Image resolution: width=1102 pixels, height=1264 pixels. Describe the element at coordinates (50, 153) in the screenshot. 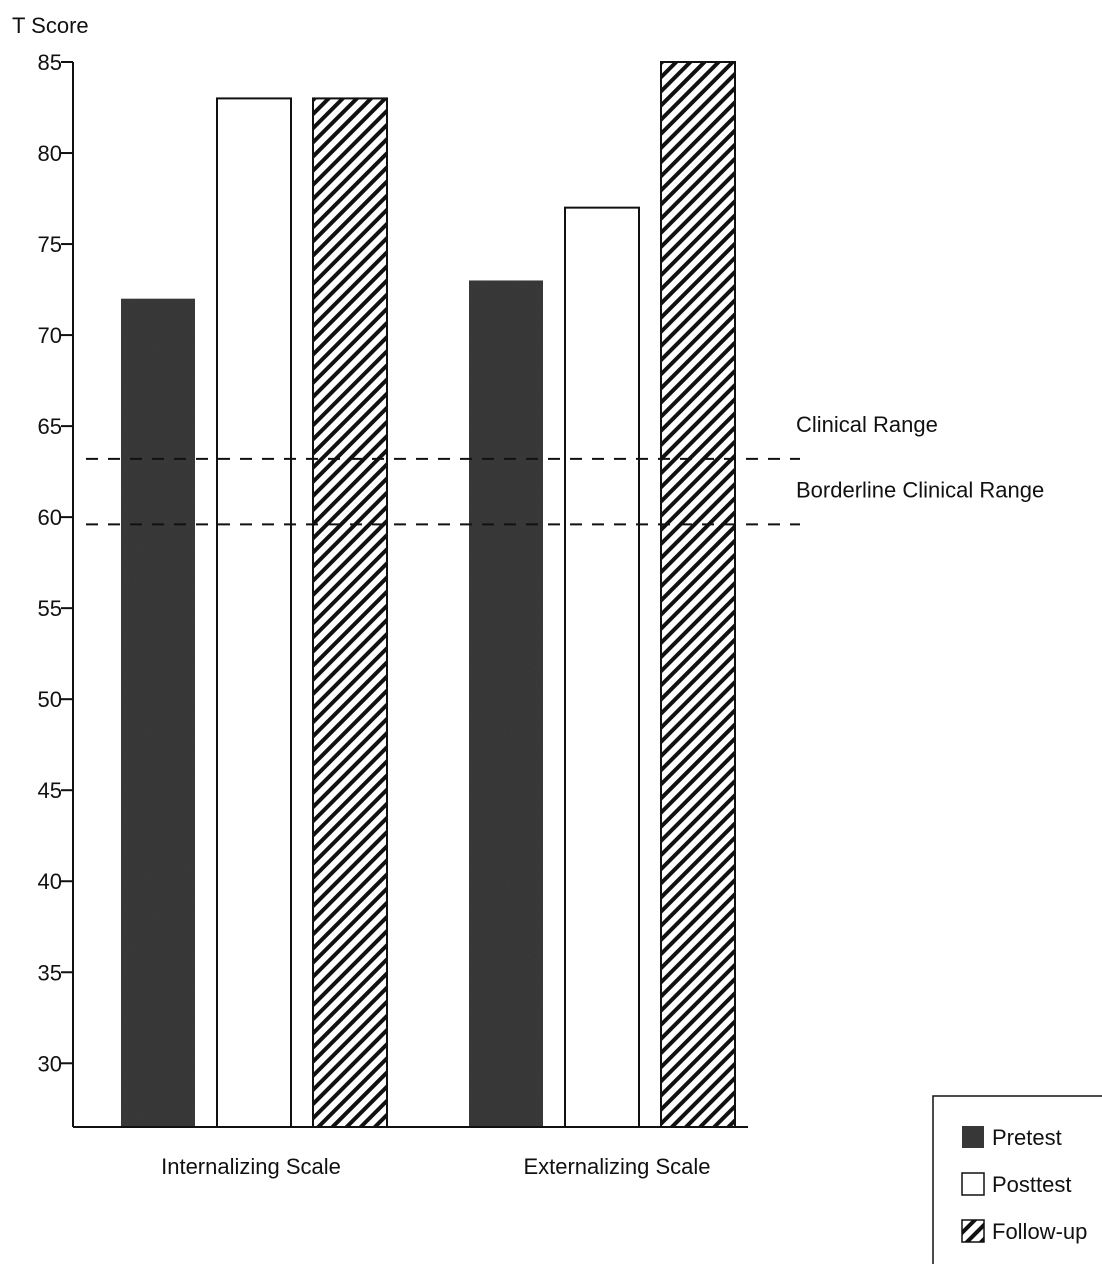

I see `y-tick-label: 80` at that location.